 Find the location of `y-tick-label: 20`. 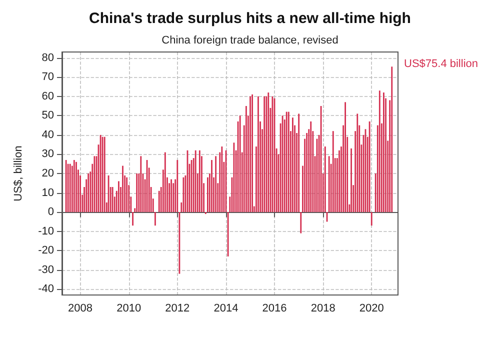

y-tick-label: 20 is located at coordinates (48, 174).